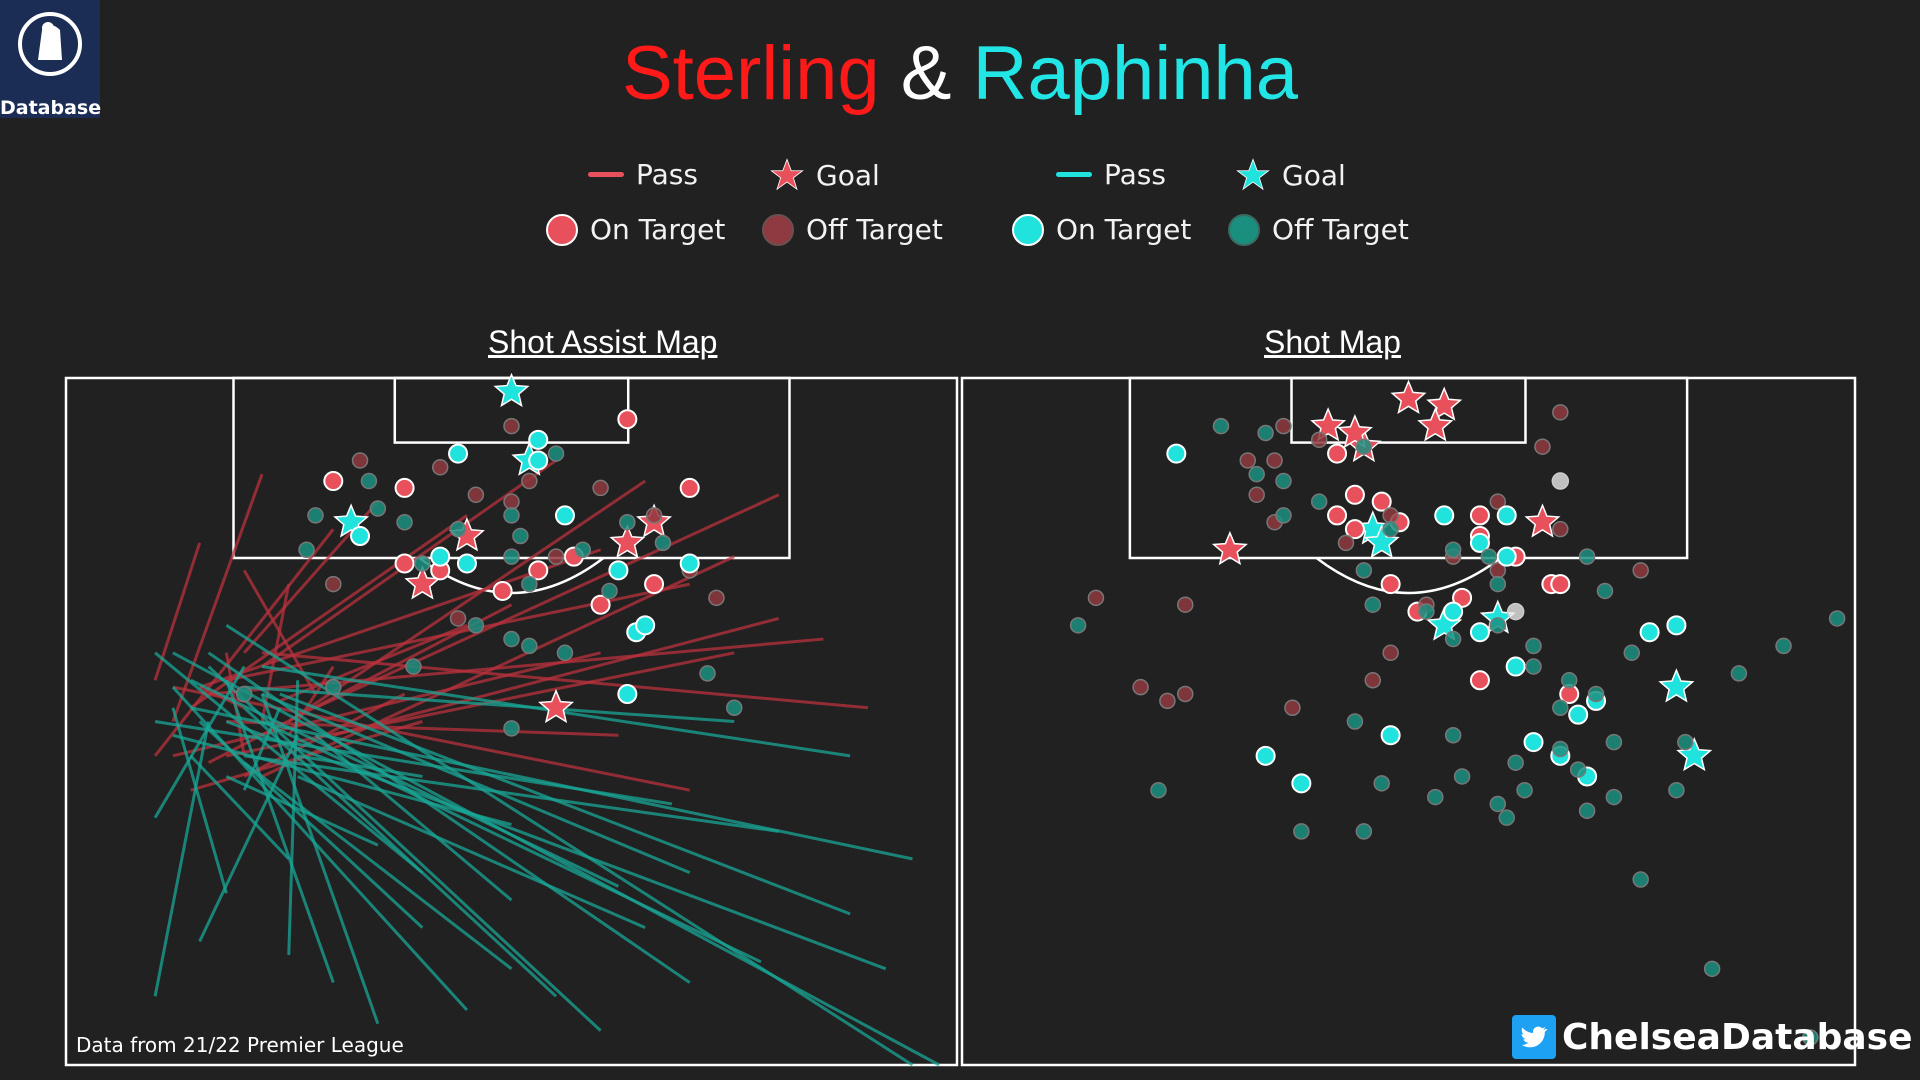  What do you see at coordinates (667, 174) in the screenshot?
I see `legend-label: Pass` at bounding box center [667, 174].